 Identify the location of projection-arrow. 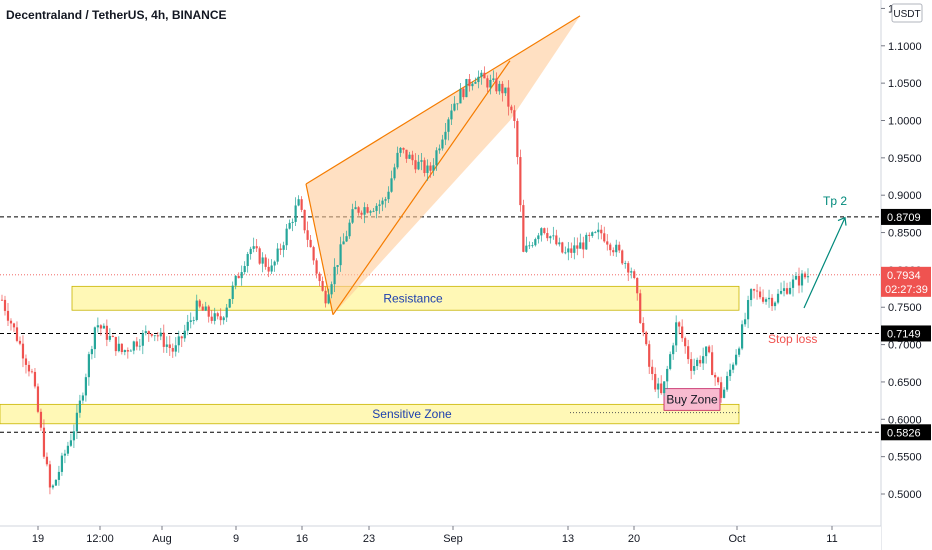
(824, 263).